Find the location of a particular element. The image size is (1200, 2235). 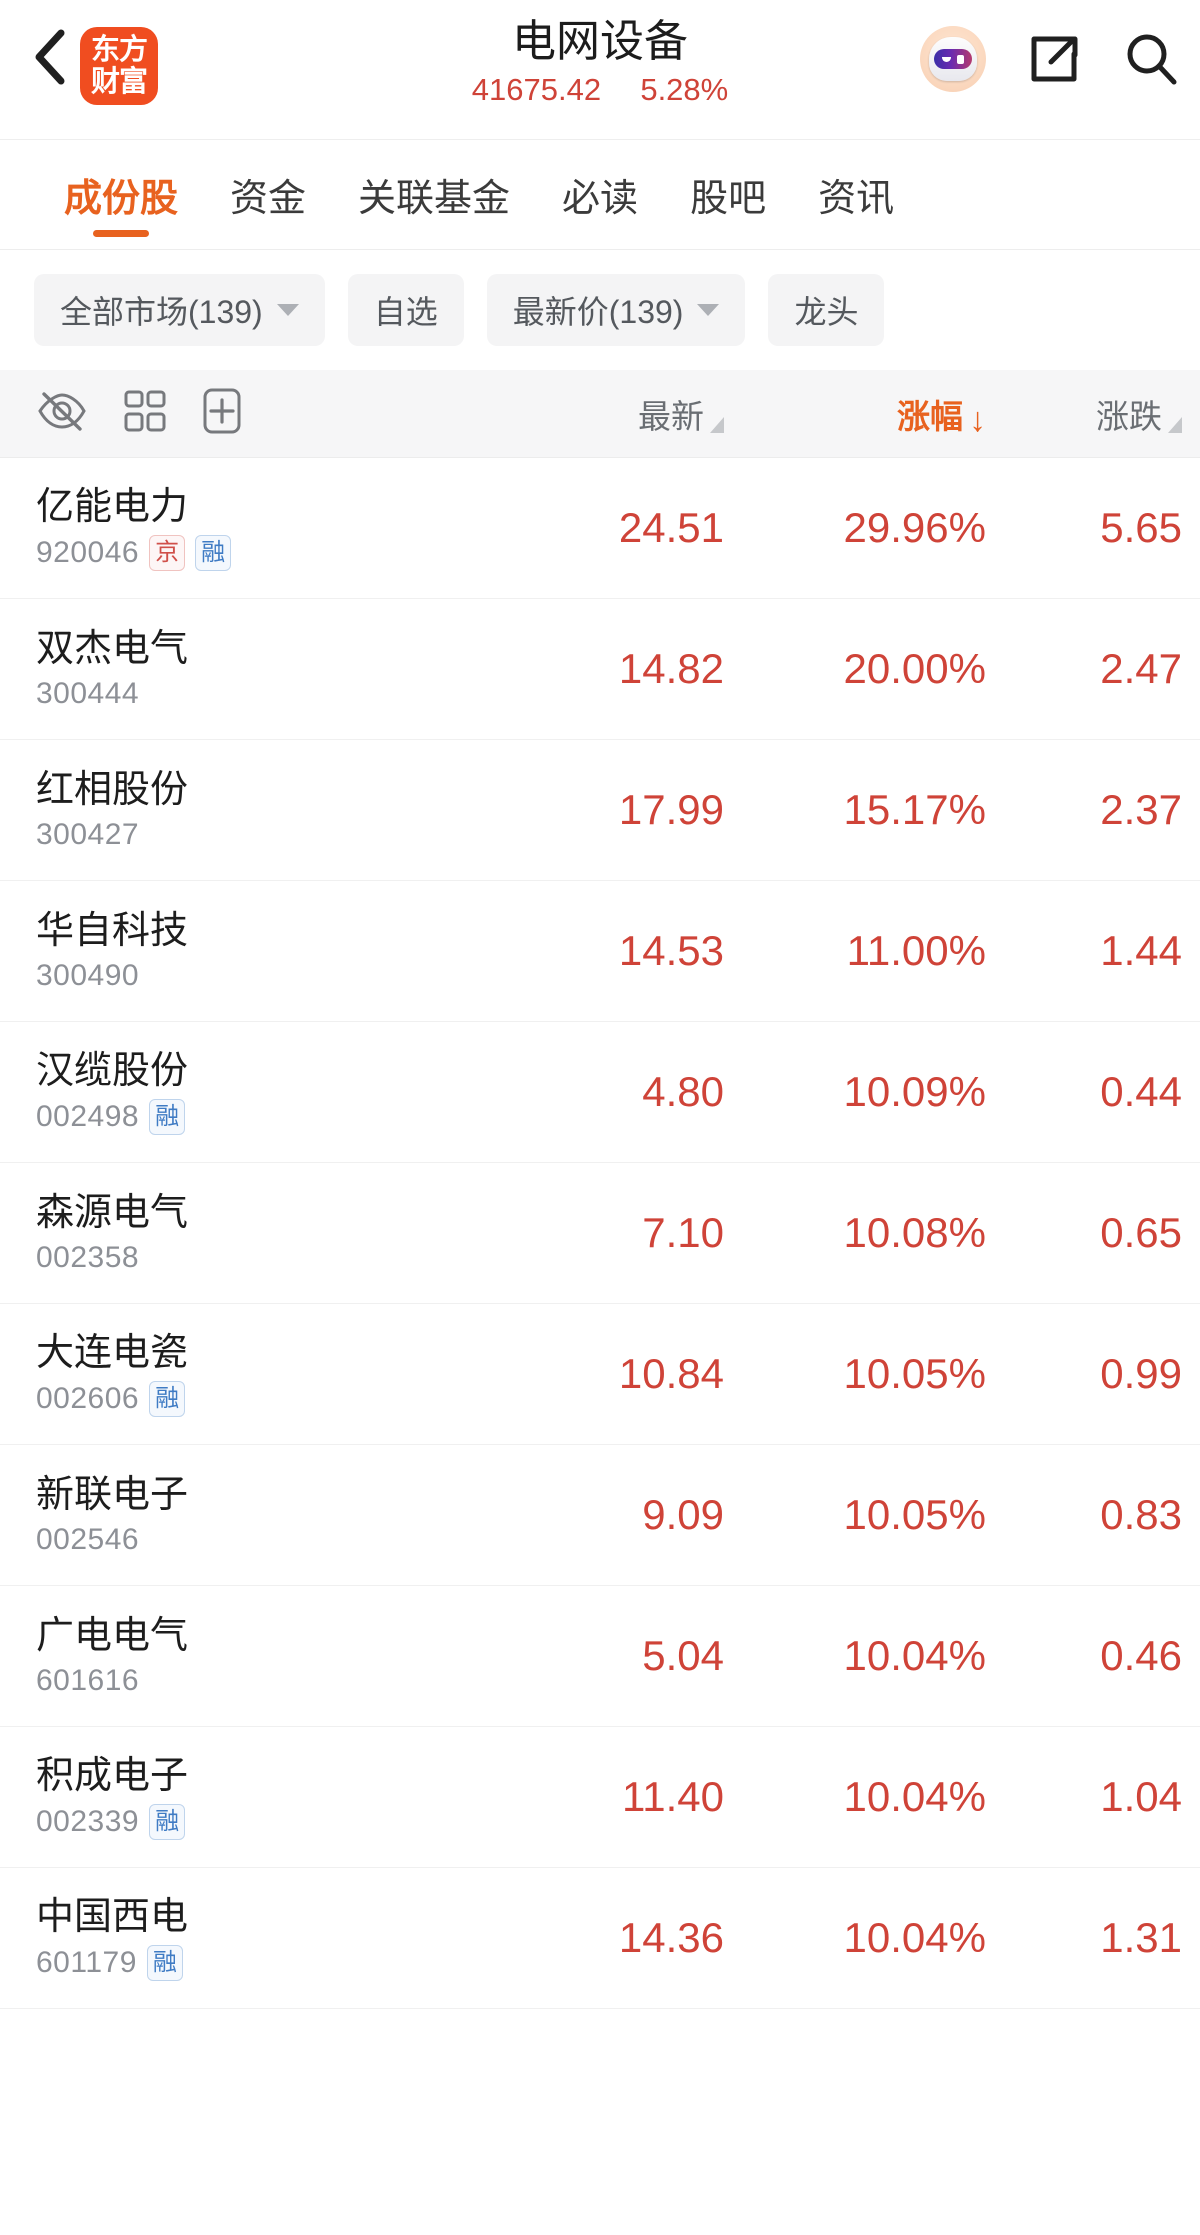

cell-change-pct: 11.00% is located at coordinates (916, 950).